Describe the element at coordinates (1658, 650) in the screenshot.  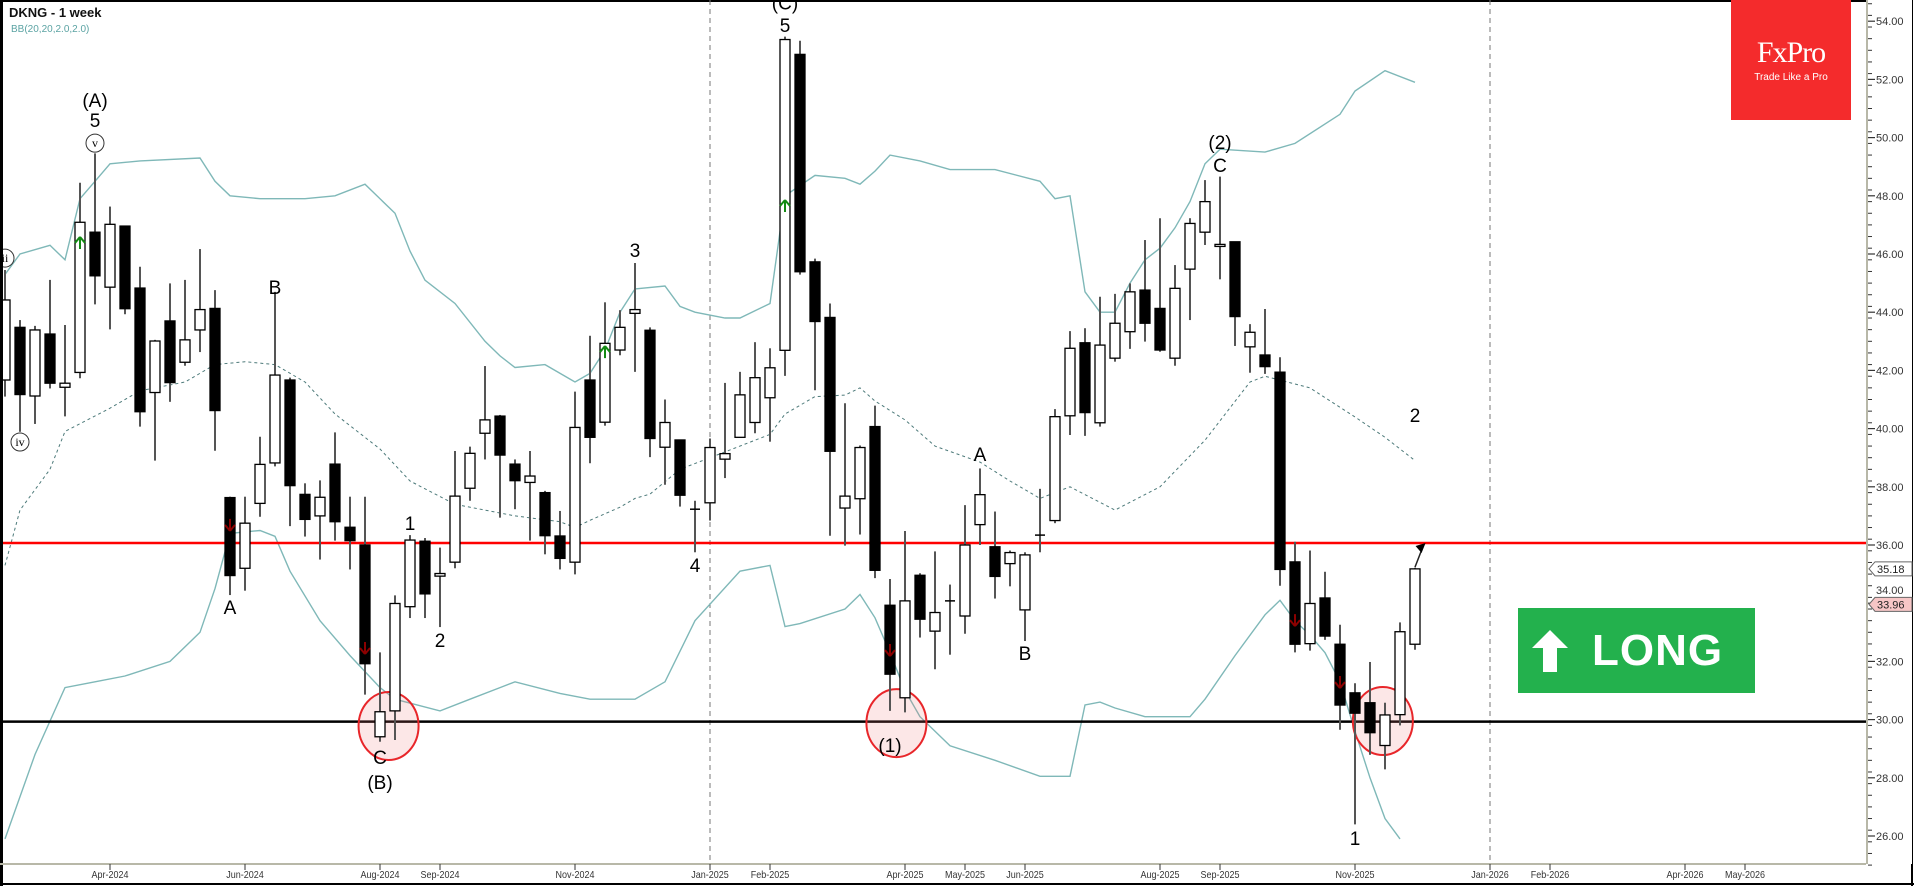
I see `long-label: LONG` at that location.